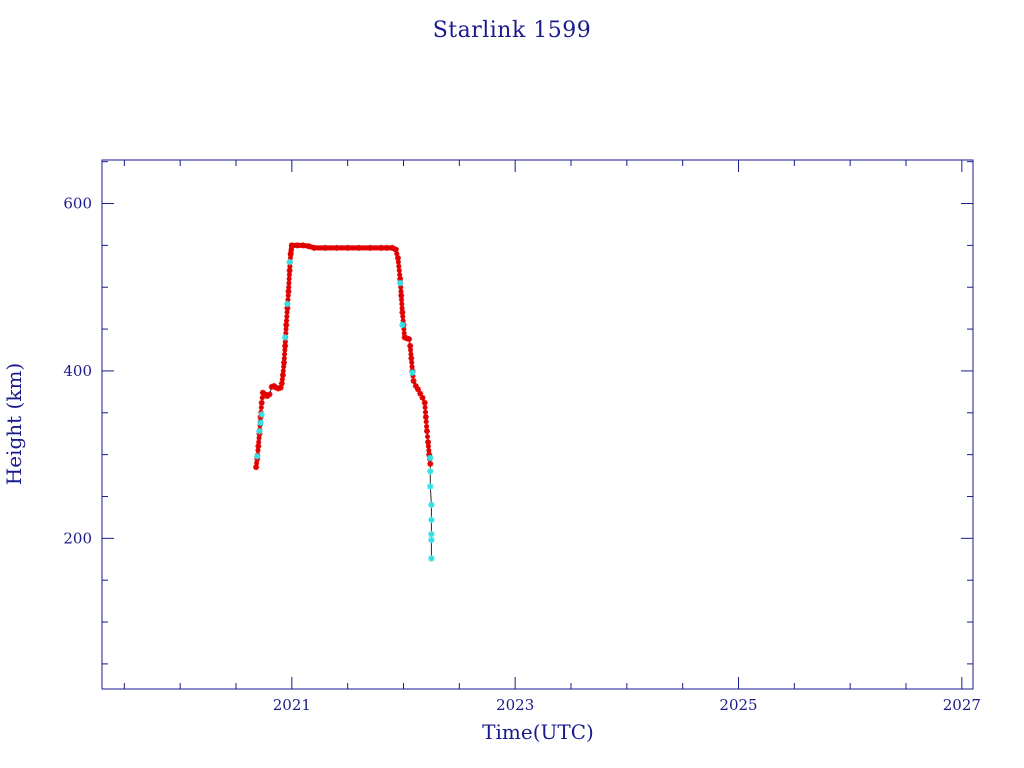 Image resolution: width=1024 pixels, height=768 pixels. I want to click on data-layer, so click(344, 402).